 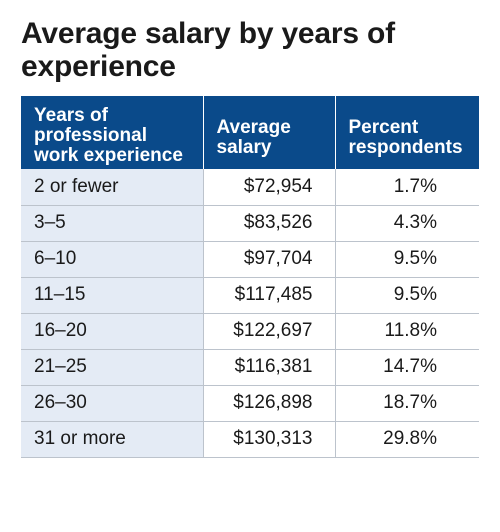 What do you see at coordinates (269, 367) in the screenshot?
I see `cell-salary: $116,381` at bounding box center [269, 367].